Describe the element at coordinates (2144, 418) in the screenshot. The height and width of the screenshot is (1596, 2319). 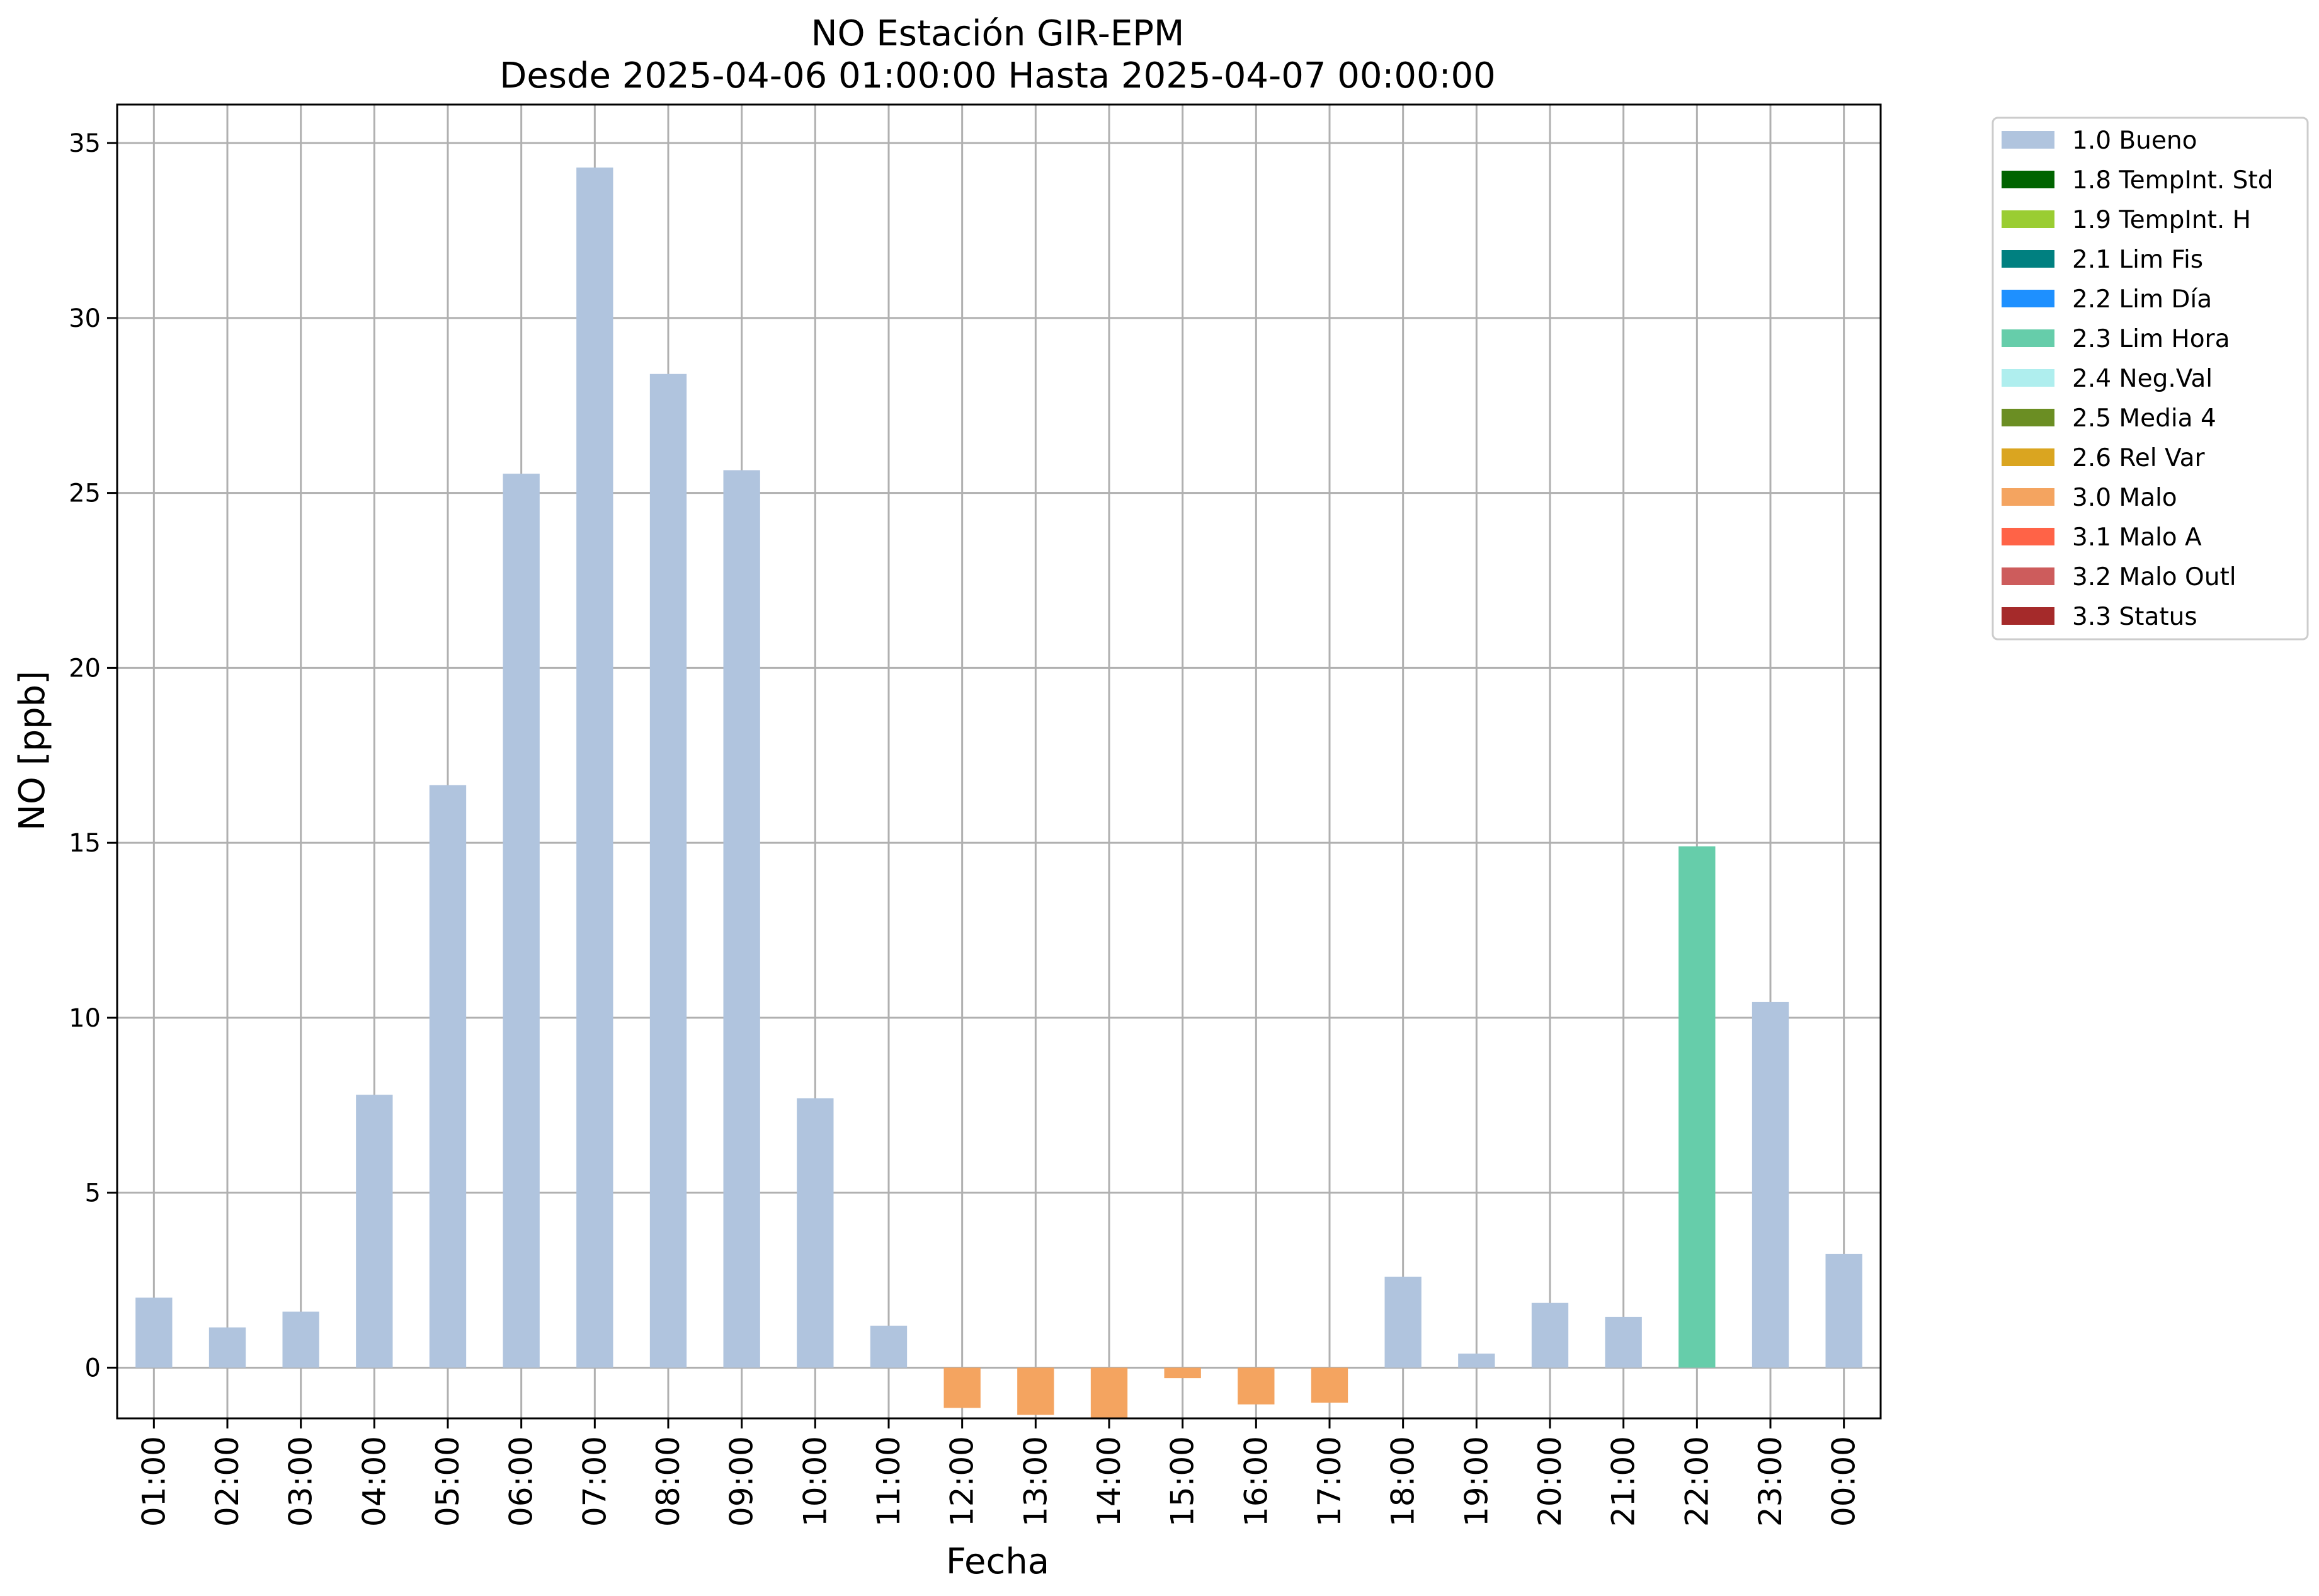
I see `legend-label: 2.5 Media 4` at that location.